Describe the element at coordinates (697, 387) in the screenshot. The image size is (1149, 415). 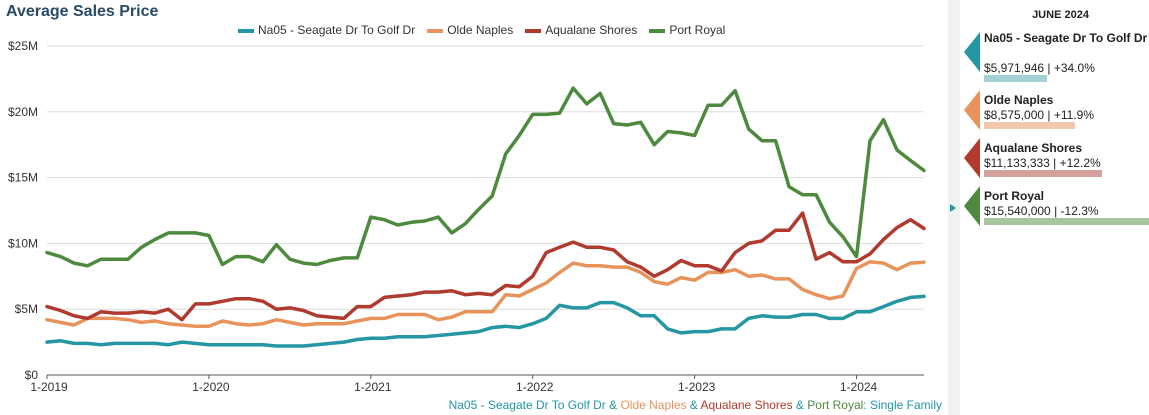
I see `x-tick-label: 1-2023` at that location.